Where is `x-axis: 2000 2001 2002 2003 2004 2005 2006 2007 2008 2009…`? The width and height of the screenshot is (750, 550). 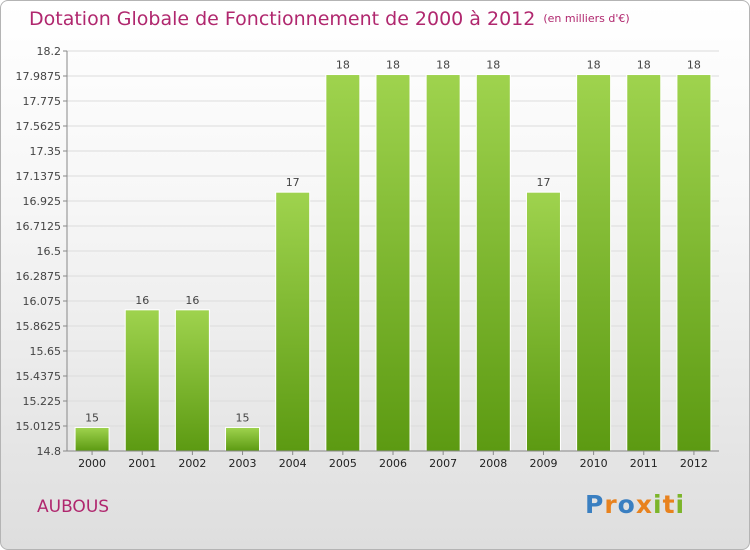 x-axis: 2000 2001 2002 2003 2004 2005 2006 2007 2008 2009… is located at coordinates (393, 460).